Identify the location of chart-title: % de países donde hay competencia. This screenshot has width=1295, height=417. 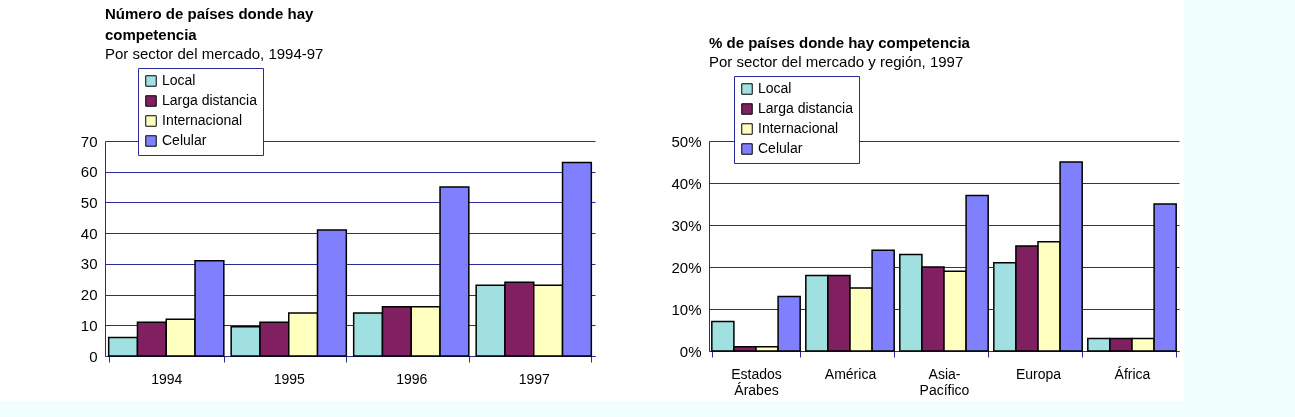
(840, 42).